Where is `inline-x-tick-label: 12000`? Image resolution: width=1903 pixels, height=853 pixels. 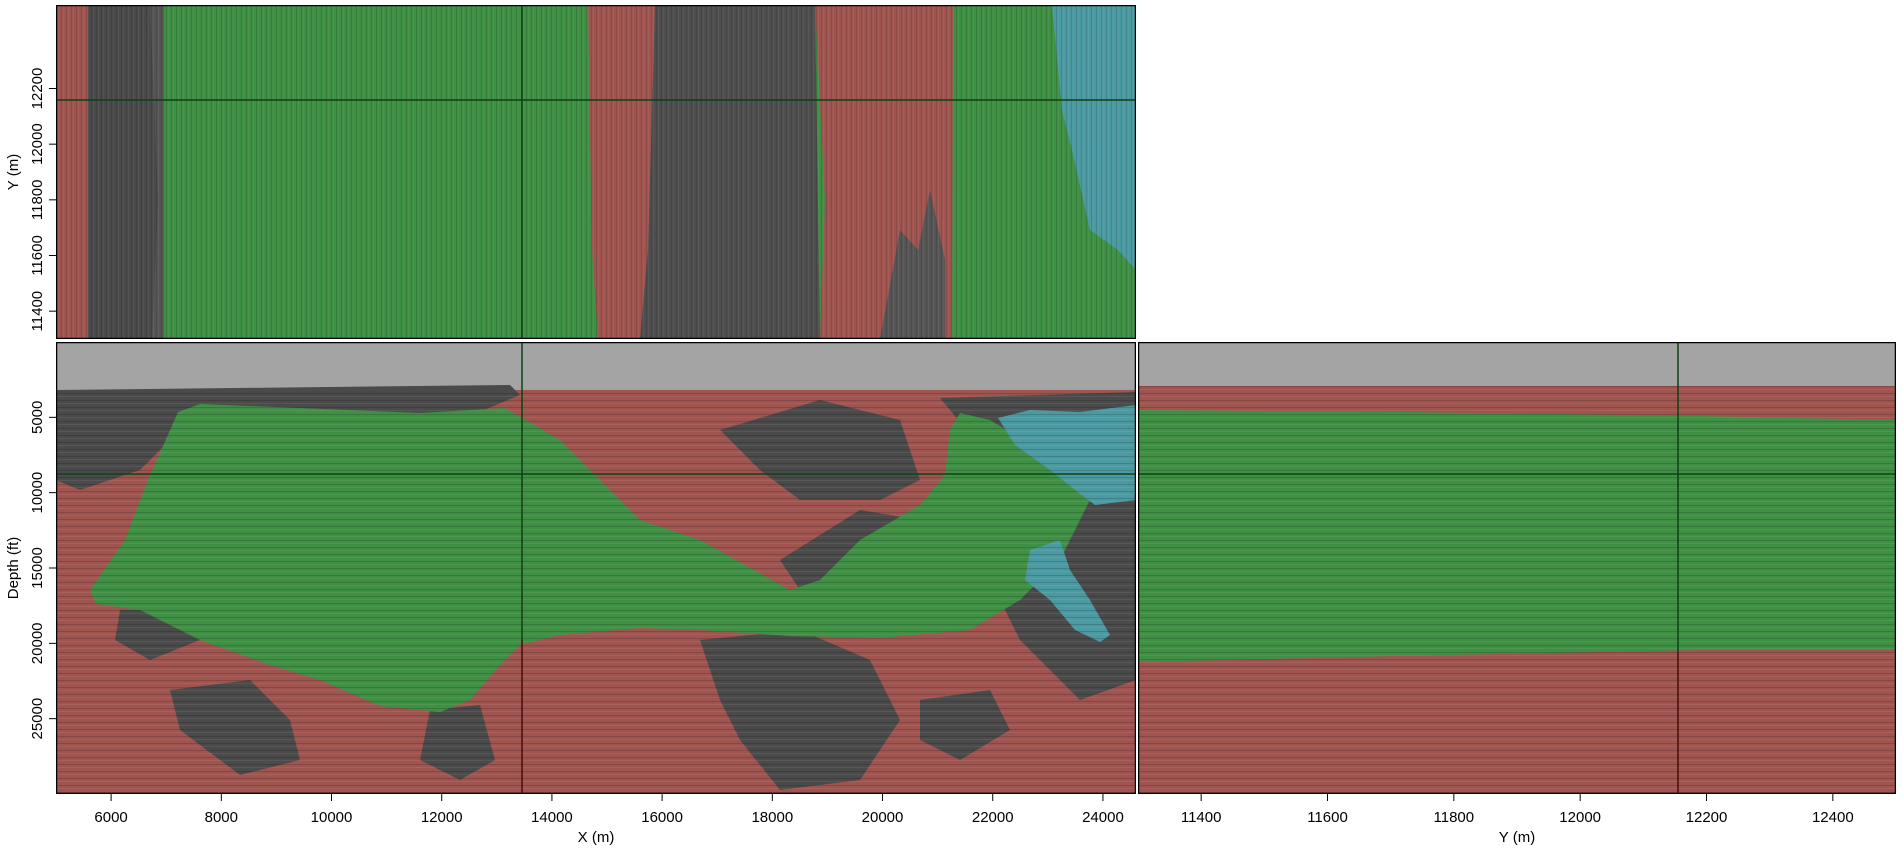 inline-x-tick-label: 12000 is located at coordinates (442, 817).